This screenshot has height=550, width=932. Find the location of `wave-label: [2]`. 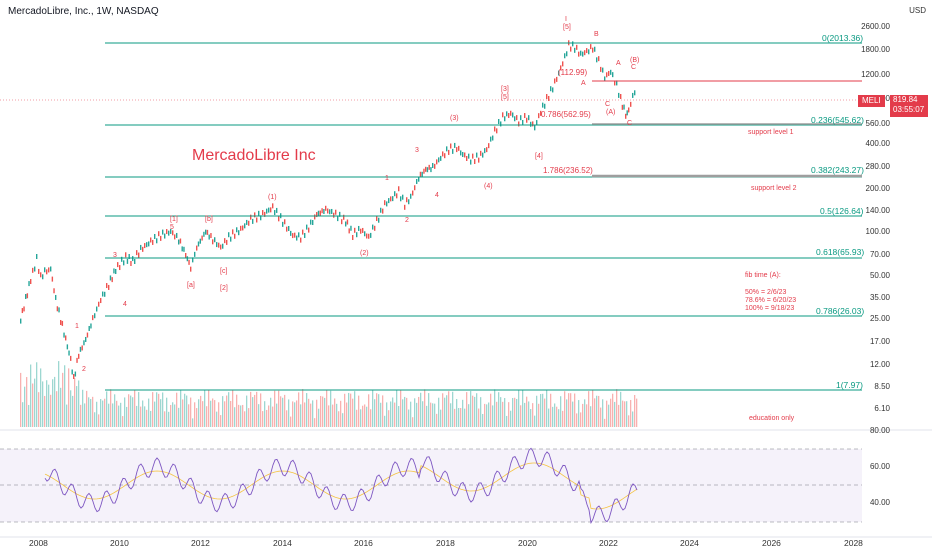

wave-label: [2] is located at coordinates (224, 288).